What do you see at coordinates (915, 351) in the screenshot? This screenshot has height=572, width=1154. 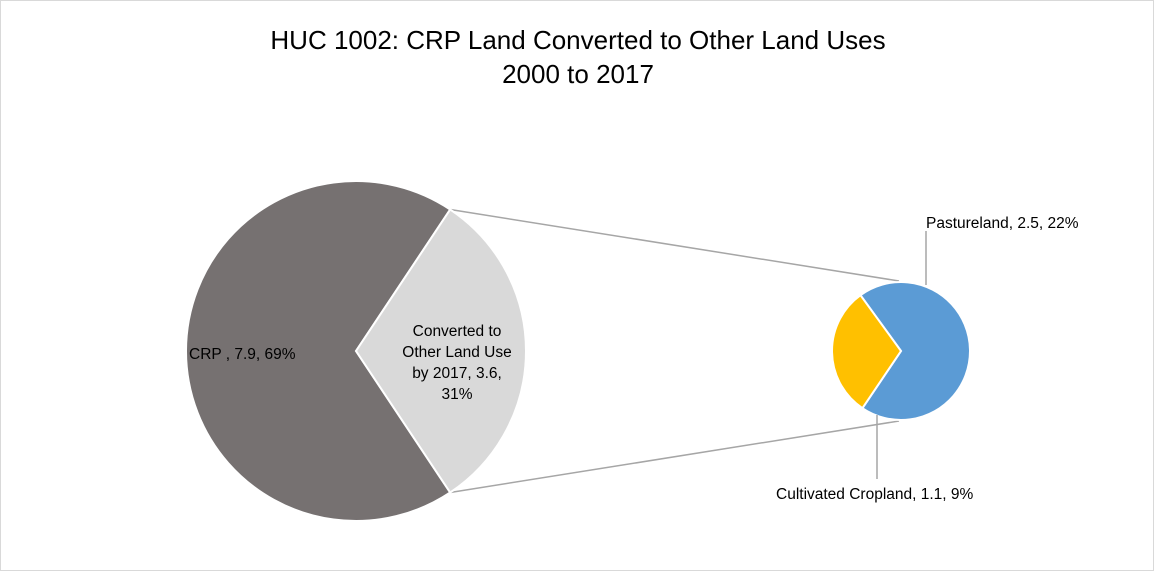 I see `slice-pastureland` at bounding box center [915, 351].